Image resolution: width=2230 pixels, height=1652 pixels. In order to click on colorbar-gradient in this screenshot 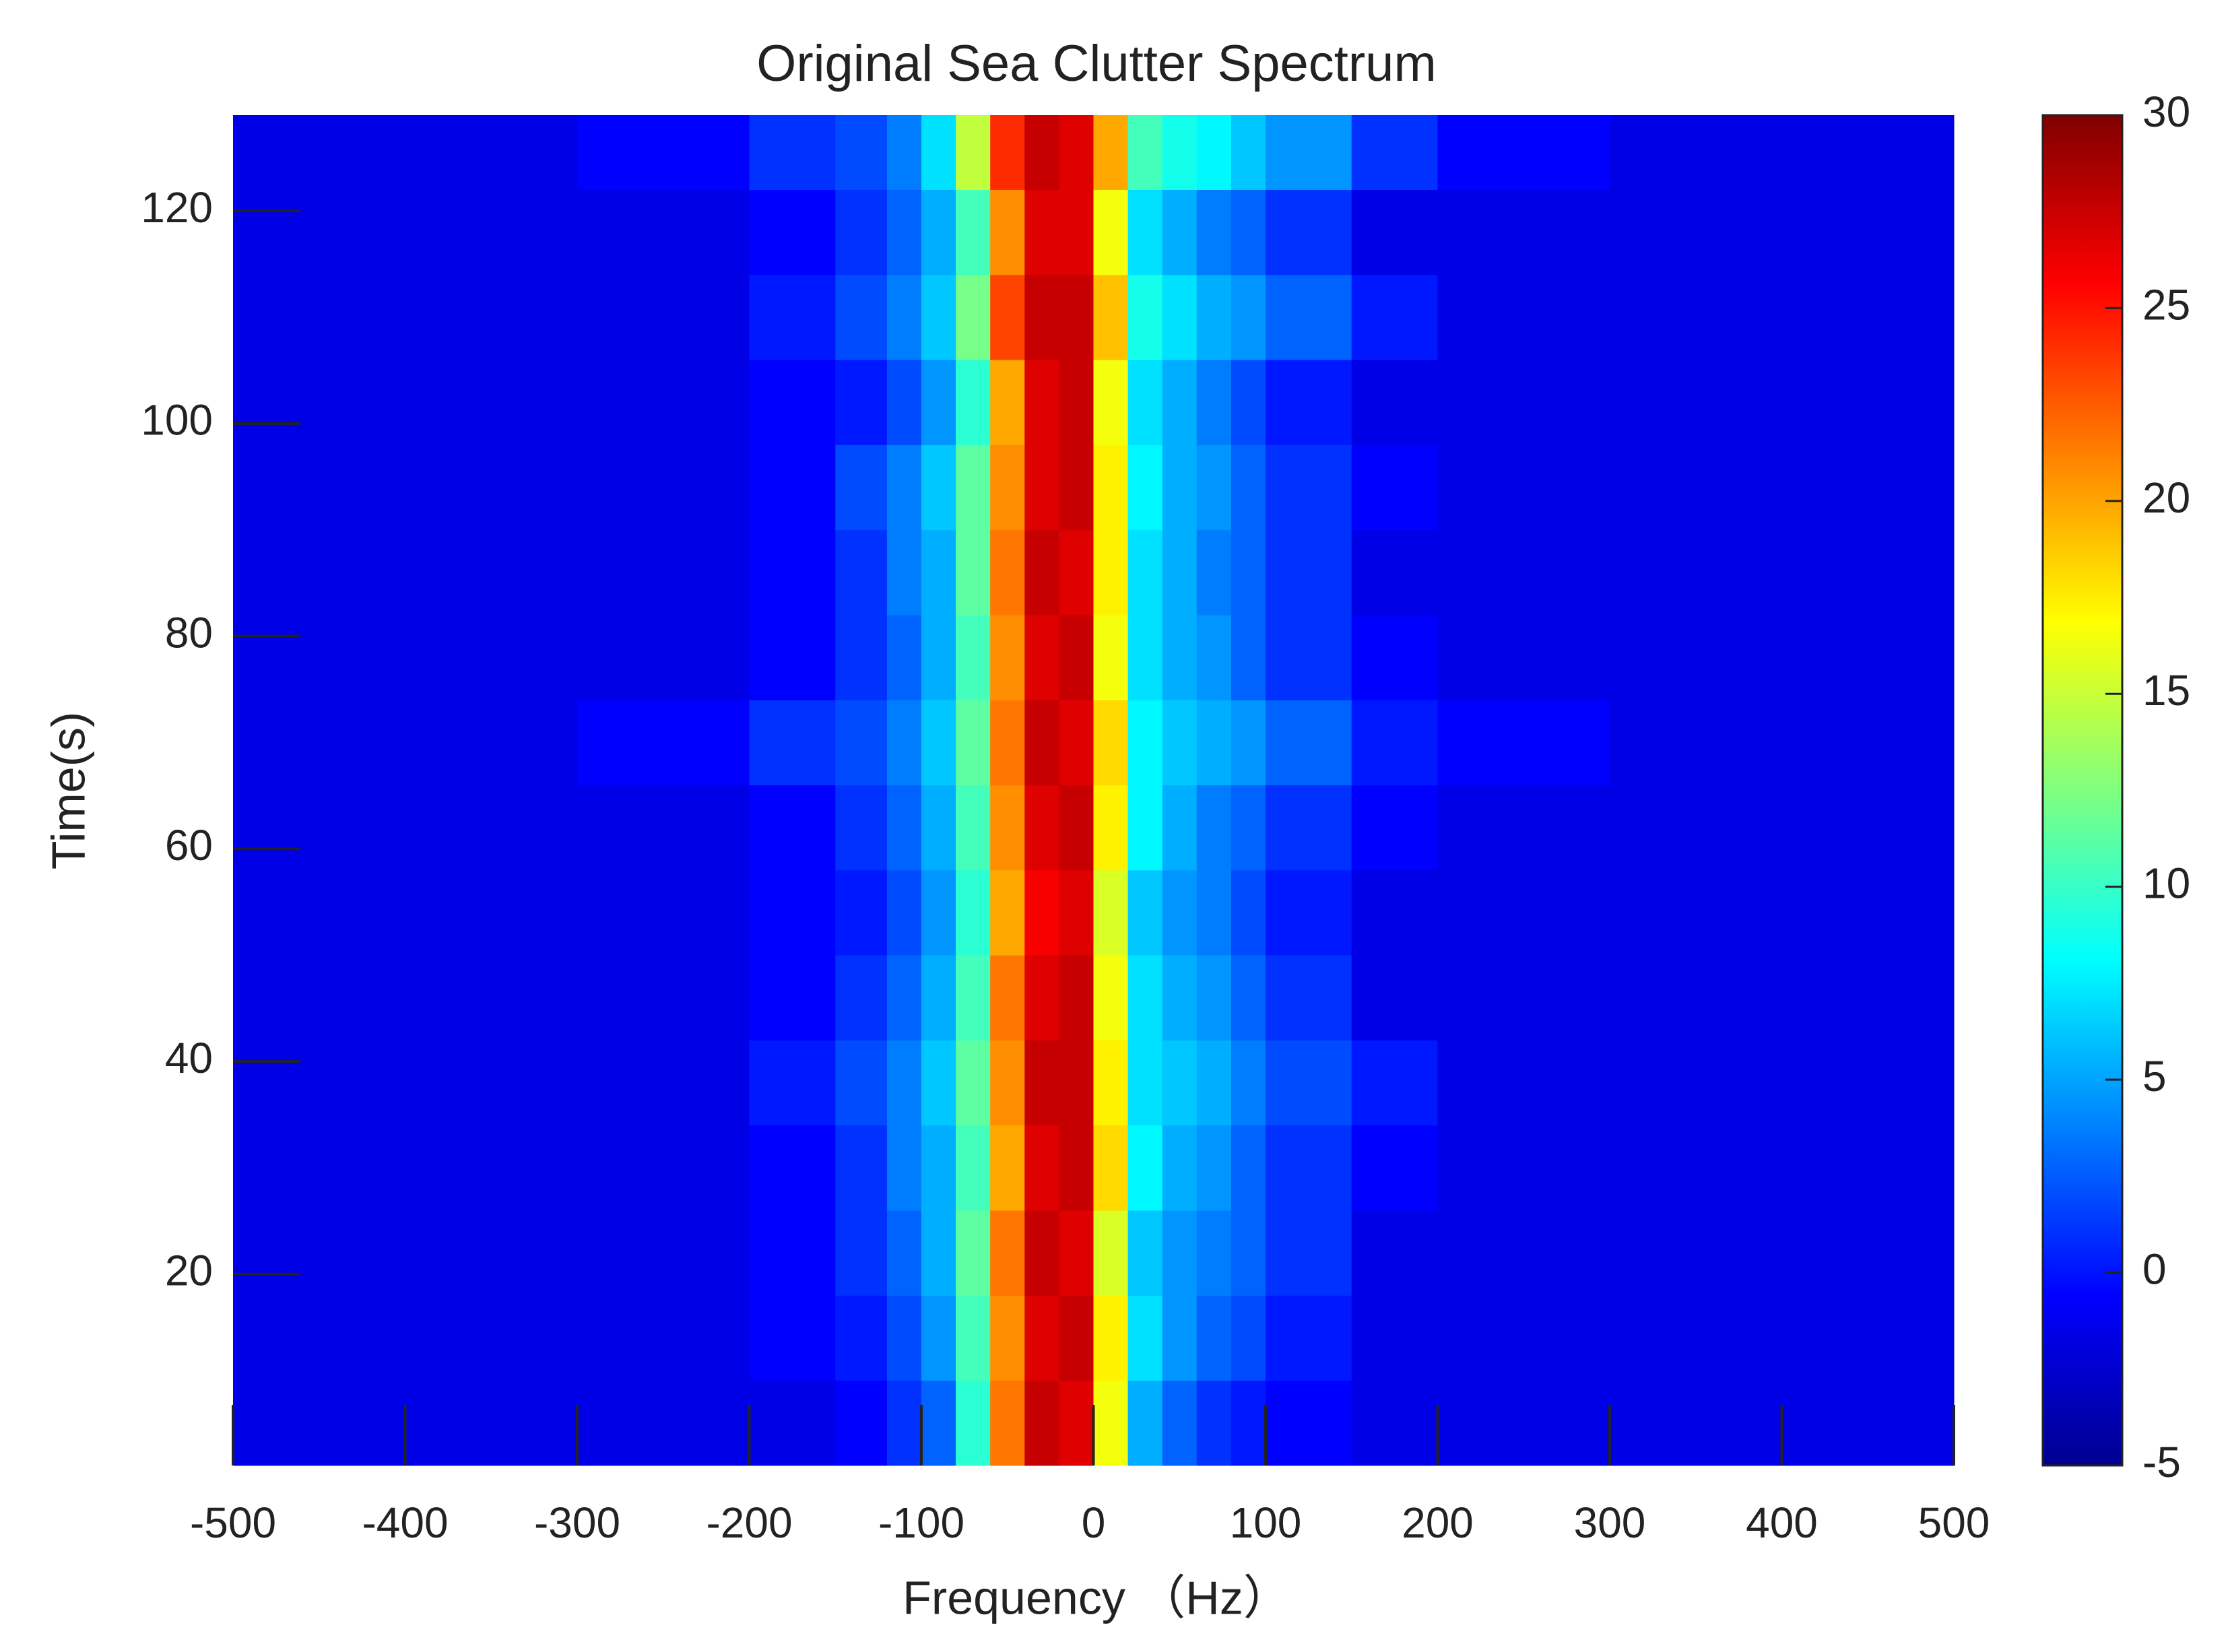, I will do `click(2082, 790)`.